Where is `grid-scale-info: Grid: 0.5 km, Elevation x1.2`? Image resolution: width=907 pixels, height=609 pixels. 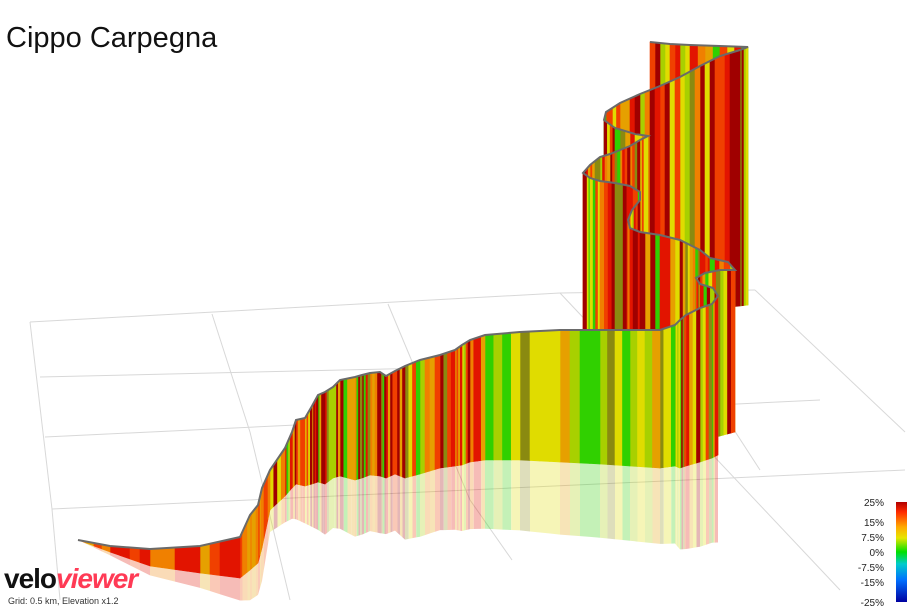
grid-scale-info: Grid: 0.5 km, Elevation x1.2 is located at coordinates (63, 601).